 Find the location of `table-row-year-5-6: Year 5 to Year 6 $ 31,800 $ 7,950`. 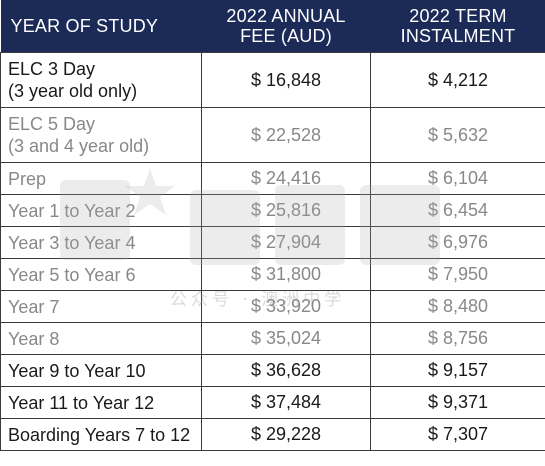

table-row-year-5-6: Year 5 to Year 6 $ 31,800 $ 7,950 is located at coordinates (272, 274).